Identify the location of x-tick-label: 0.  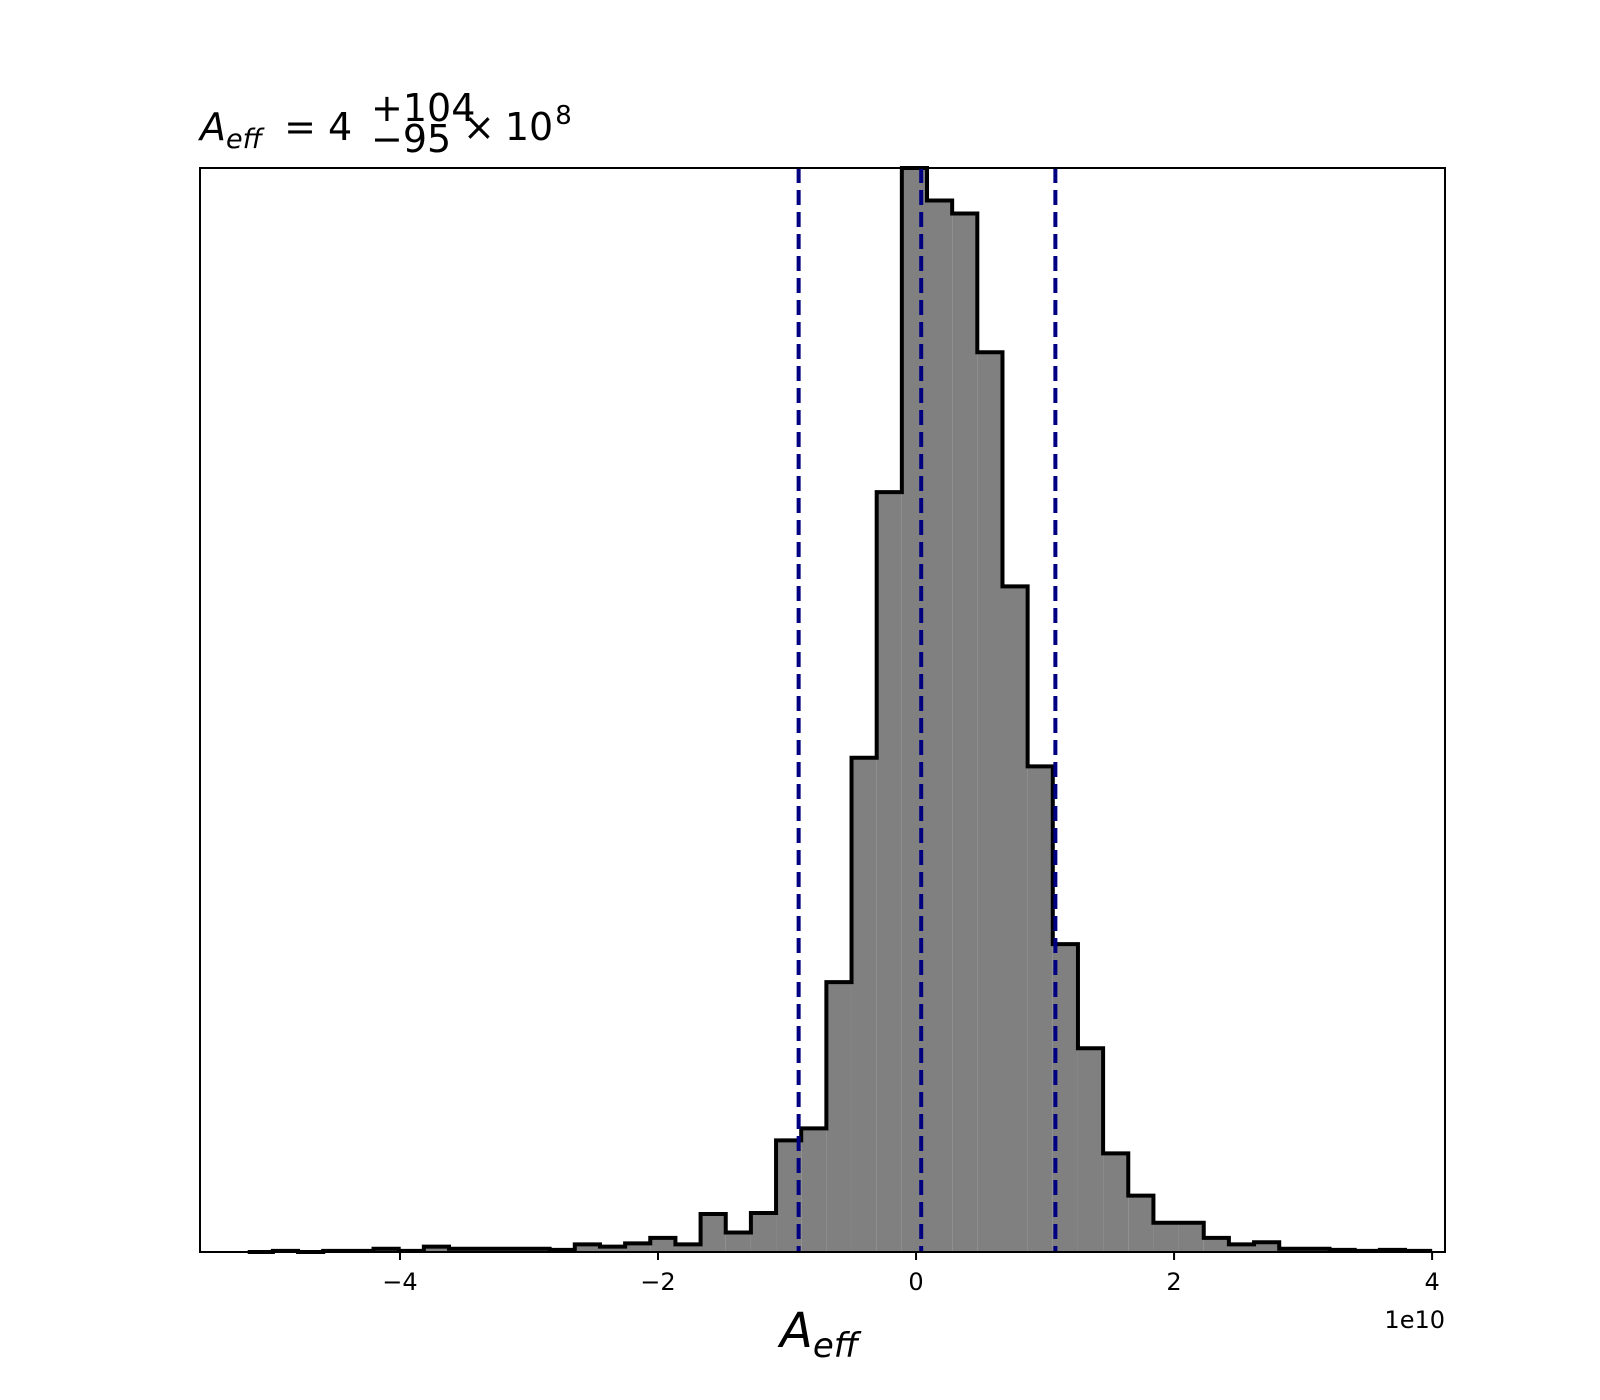
(915, 1282).